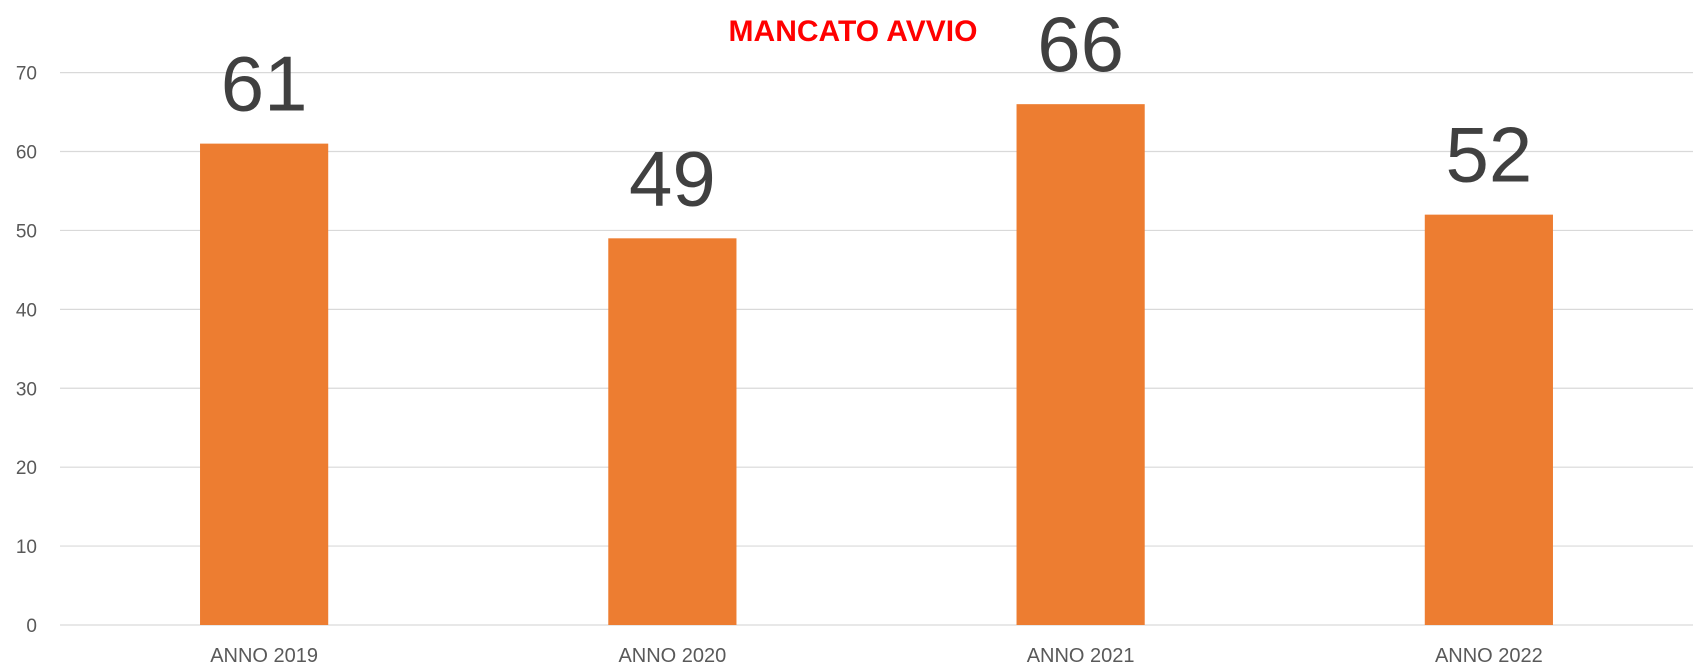 This screenshot has width=1698, height=667. Describe the element at coordinates (31, 626) in the screenshot. I see `y-tick-label: 0` at that location.